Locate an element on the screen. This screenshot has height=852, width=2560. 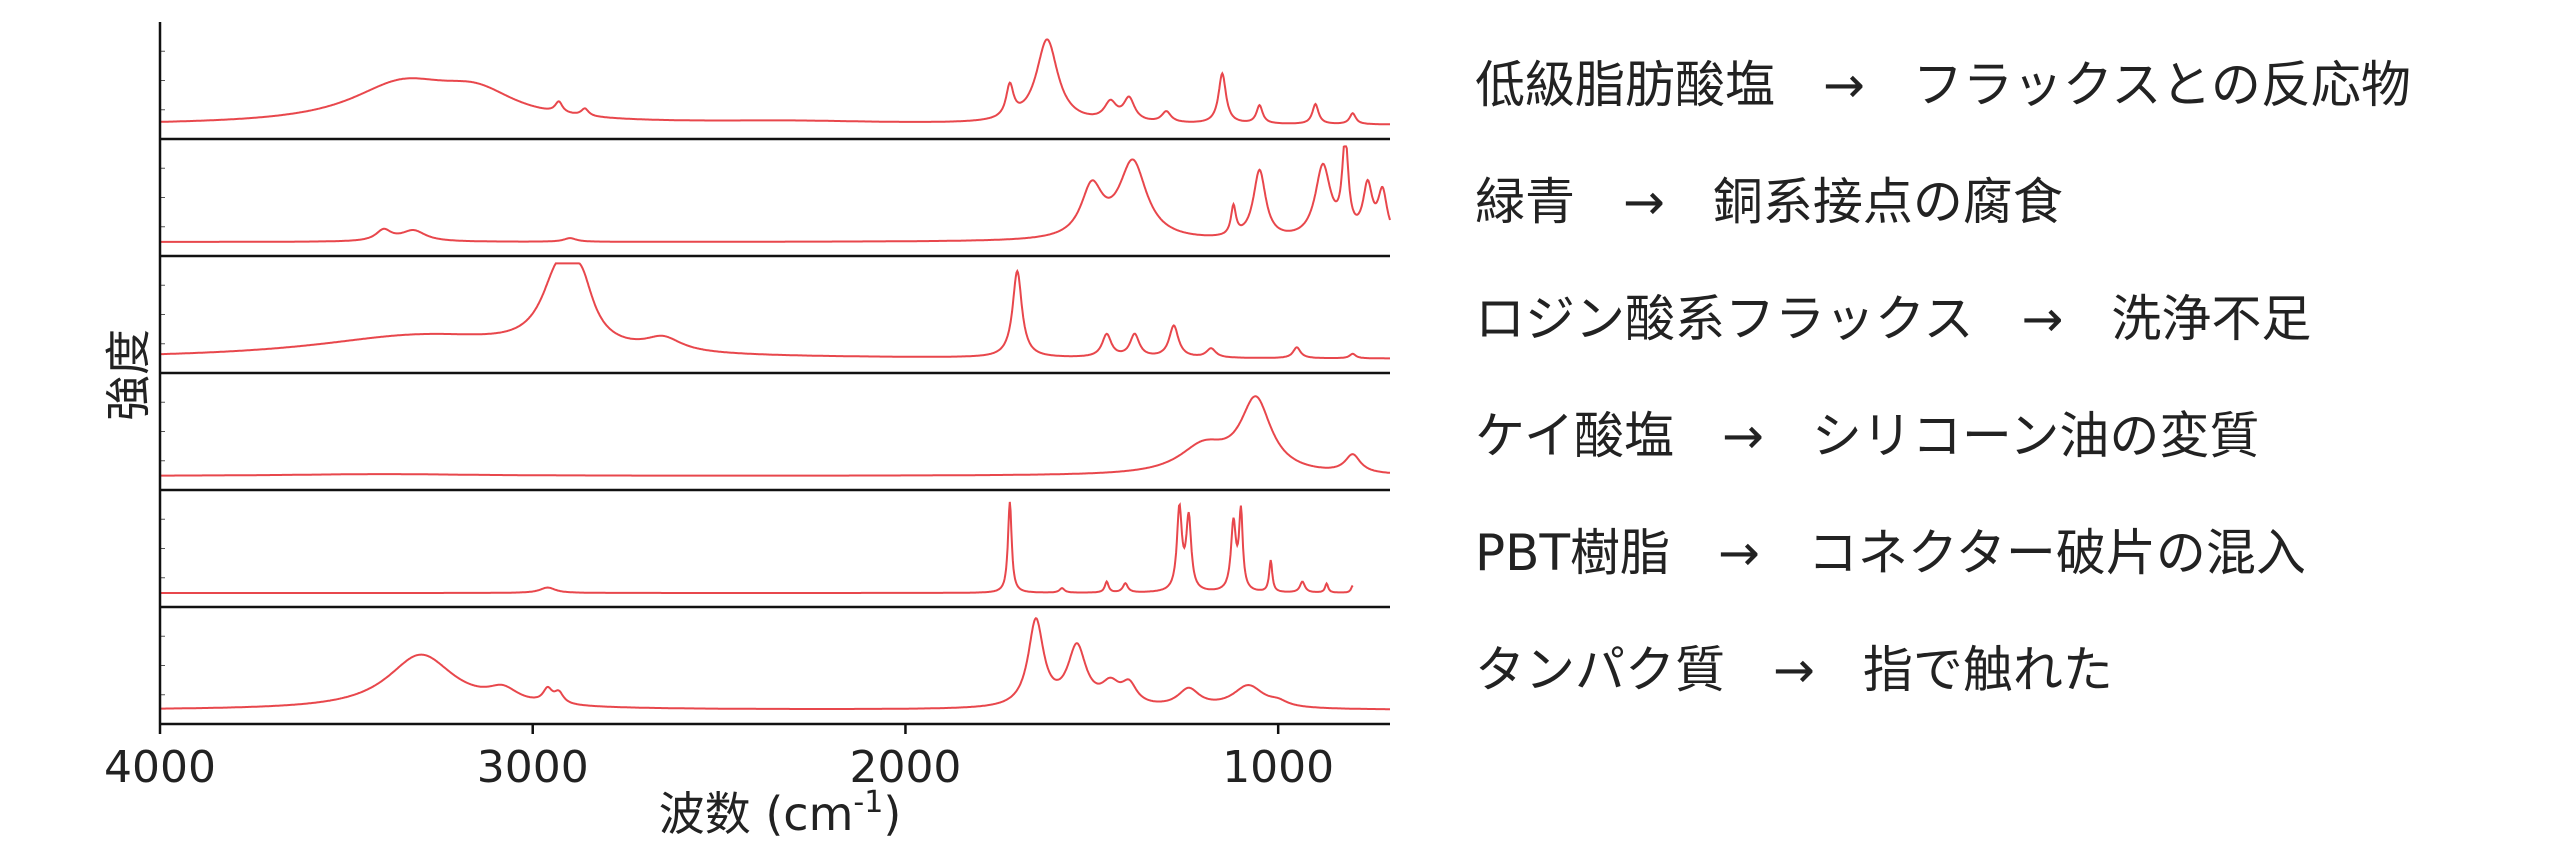
substance-label: 緑青 is located at coordinates (1525, 202).